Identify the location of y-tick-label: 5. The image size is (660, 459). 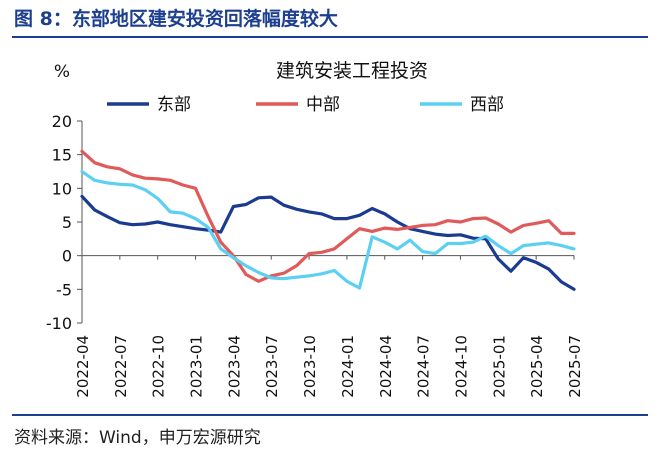
(67, 222).